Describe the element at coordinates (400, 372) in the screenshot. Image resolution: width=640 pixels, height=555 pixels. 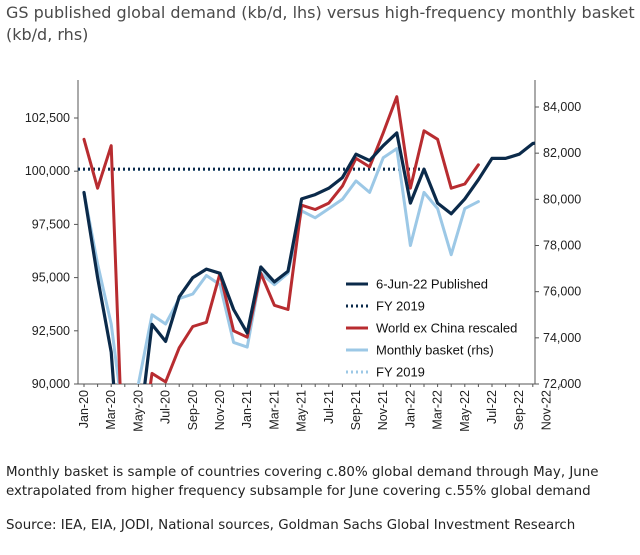
I see `legend-label-4: FY 2019` at that location.